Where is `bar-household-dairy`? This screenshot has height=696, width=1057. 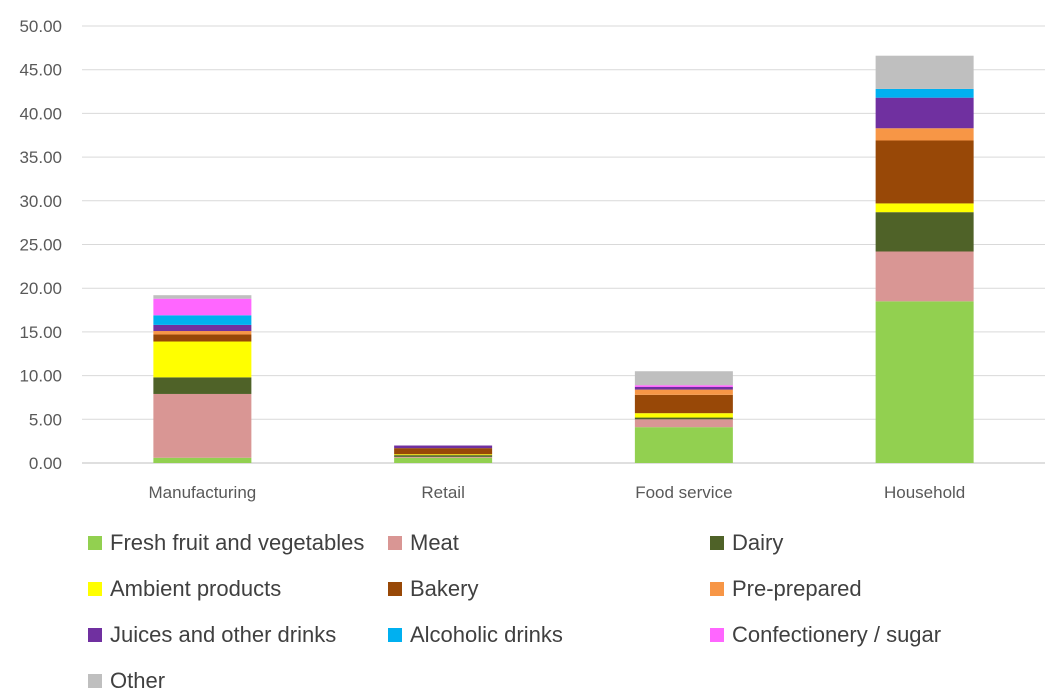 bar-household-dairy is located at coordinates (924, 232).